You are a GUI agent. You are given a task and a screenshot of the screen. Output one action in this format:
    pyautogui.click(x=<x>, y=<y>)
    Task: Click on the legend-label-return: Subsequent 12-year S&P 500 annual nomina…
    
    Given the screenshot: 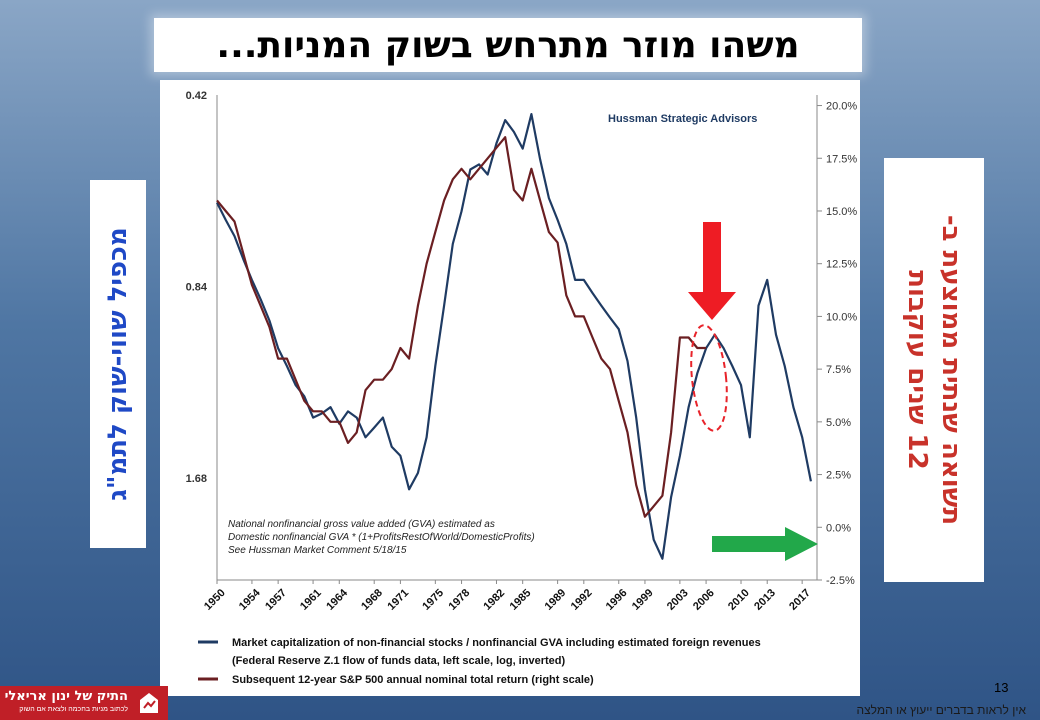 What is the action you would take?
    pyautogui.click(x=413, y=680)
    